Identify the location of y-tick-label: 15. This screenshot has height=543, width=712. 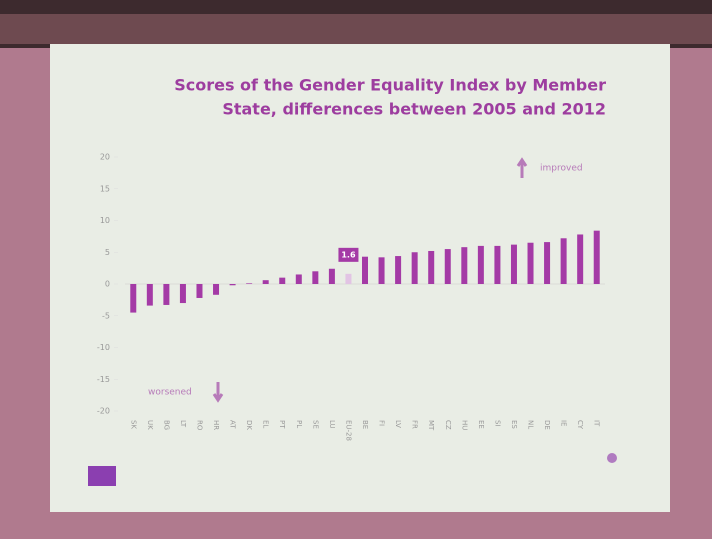
(105, 188).